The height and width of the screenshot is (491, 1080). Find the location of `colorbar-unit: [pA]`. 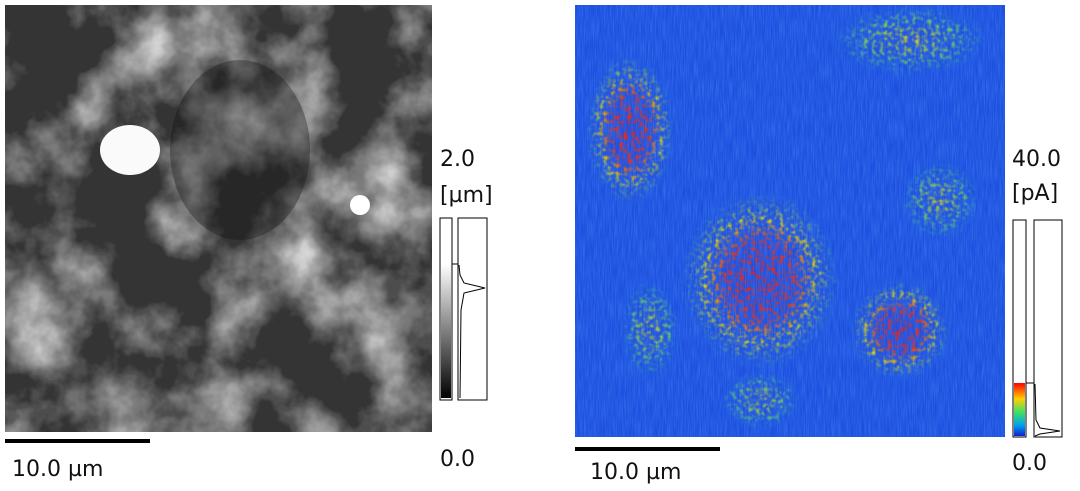

colorbar-unit: [pA] is located at coordinates (1035, 193).